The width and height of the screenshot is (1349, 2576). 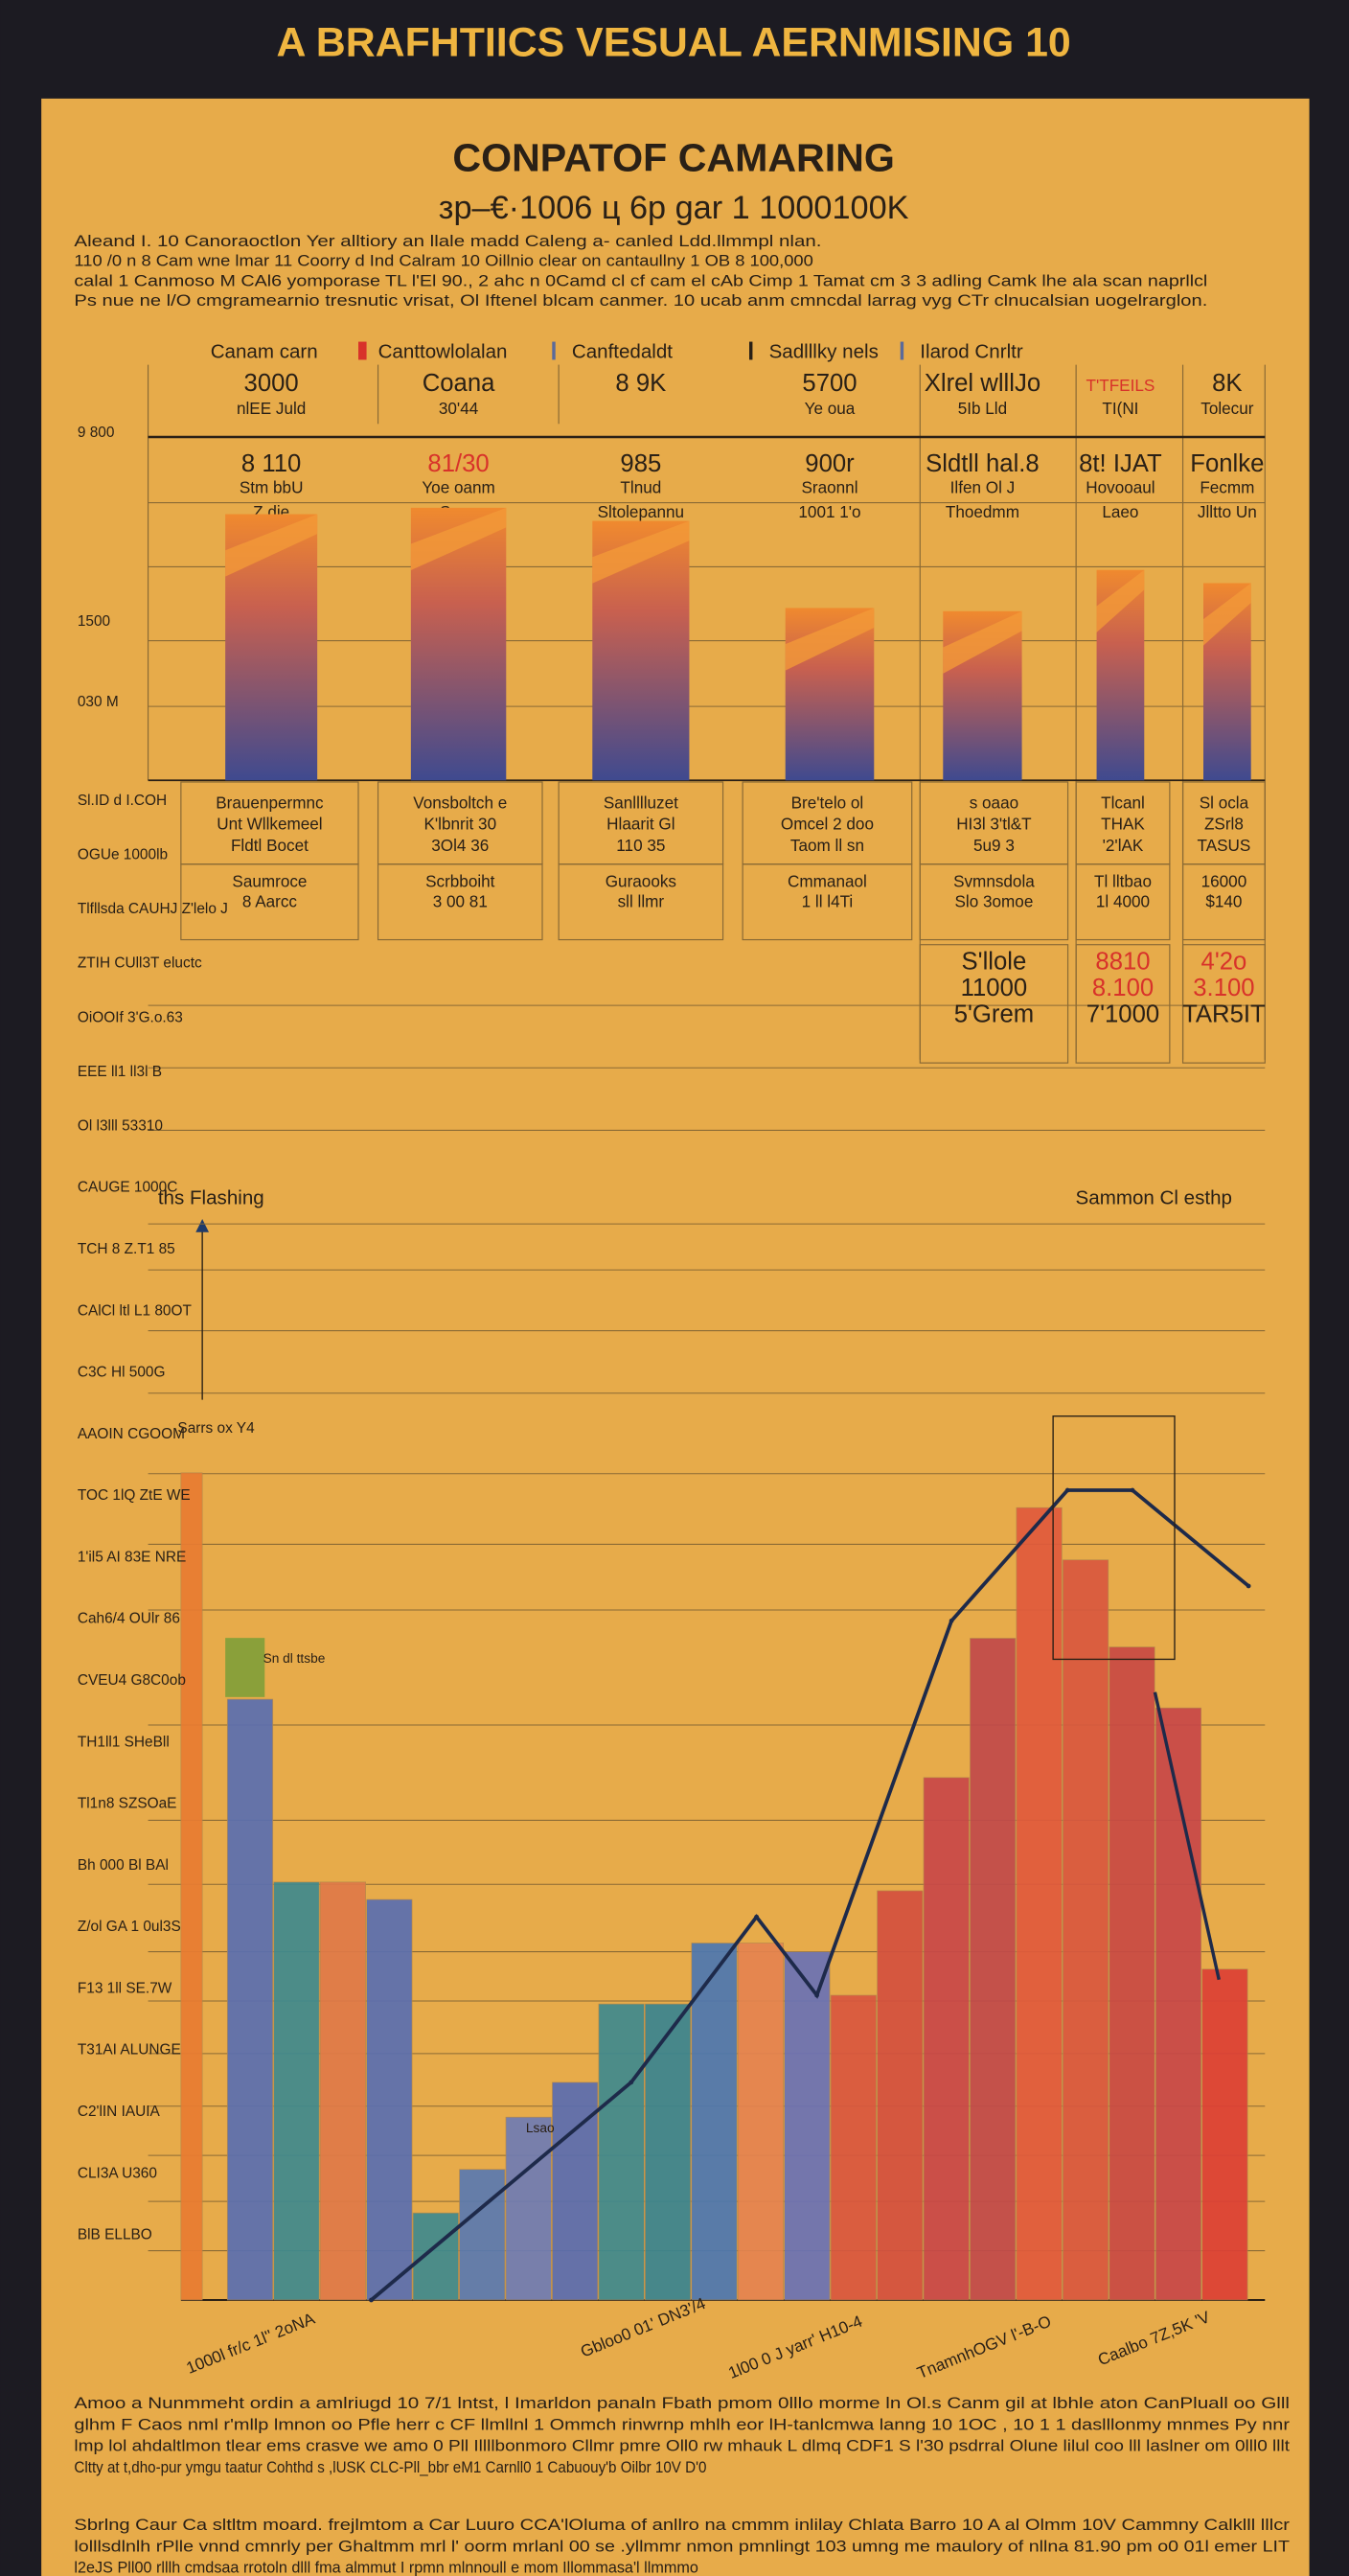 What do you see at coordinates (123, 801) in the screenshot?
I see `row-label: Sl.ID d I.COH` at bounding box center [123, 801].